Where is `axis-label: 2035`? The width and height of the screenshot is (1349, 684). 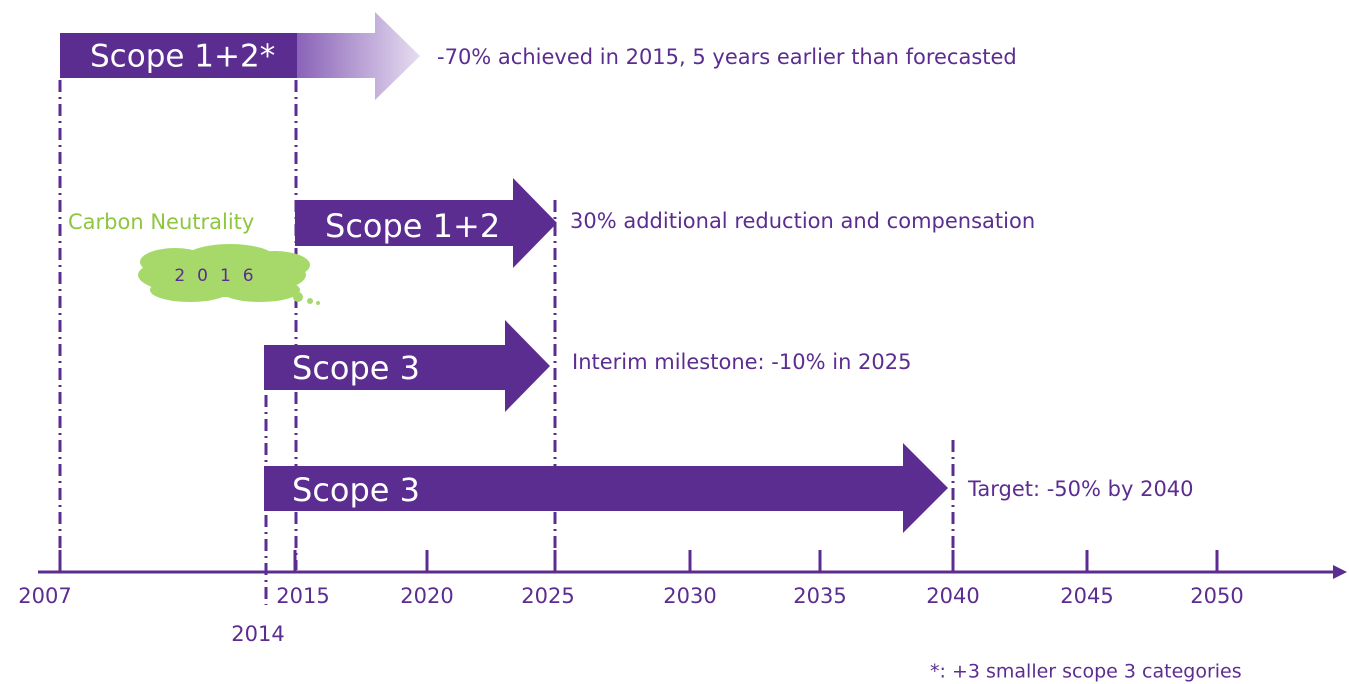
axis-label: 2035 is located at coordinates (819, 596).